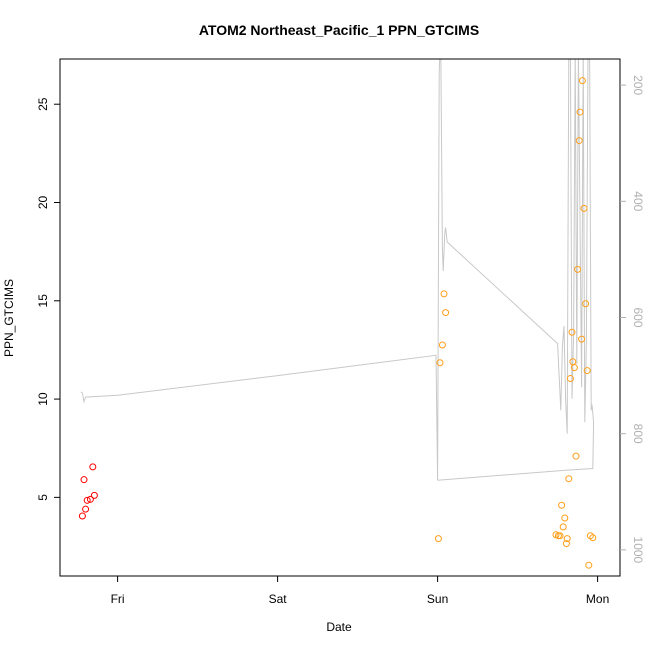  What do you see at coordinates (9, 318) in the screenshot?
I see `y-axis-label: PPN_GTCIMS` at bounding box center [9, 318].